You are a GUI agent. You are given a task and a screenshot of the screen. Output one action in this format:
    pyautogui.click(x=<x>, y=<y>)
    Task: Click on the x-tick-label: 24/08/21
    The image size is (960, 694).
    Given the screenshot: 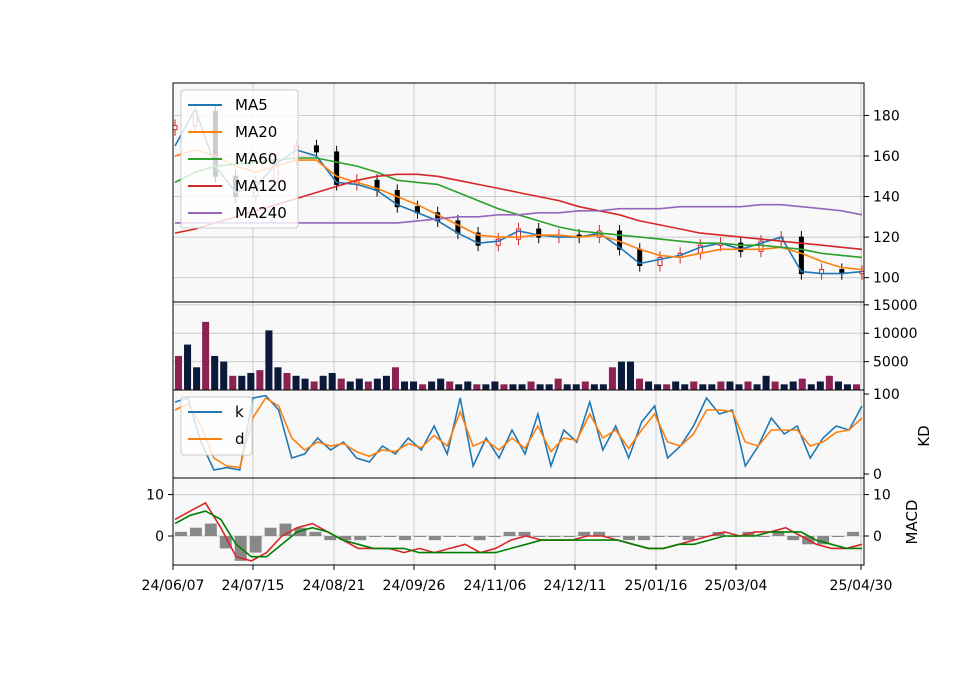 What is the action you would take?
    pyautogui.click(x=334, y=586)
    